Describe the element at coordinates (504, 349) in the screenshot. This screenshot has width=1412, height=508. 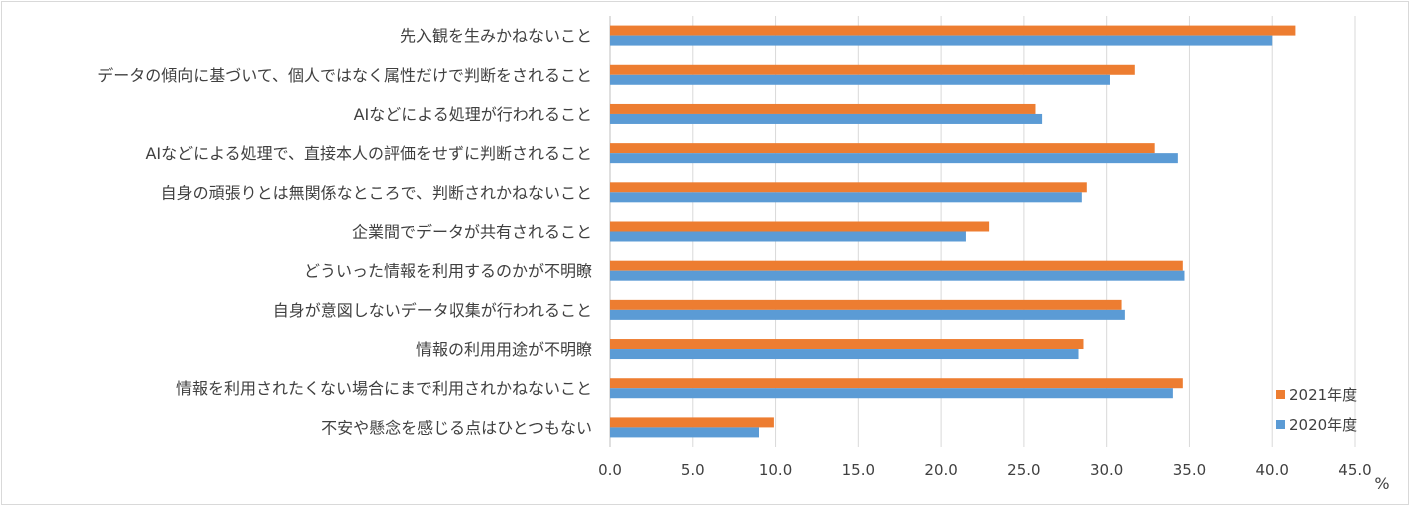
I see `category-label: 情報の利用用途が不明瞭` at that location.